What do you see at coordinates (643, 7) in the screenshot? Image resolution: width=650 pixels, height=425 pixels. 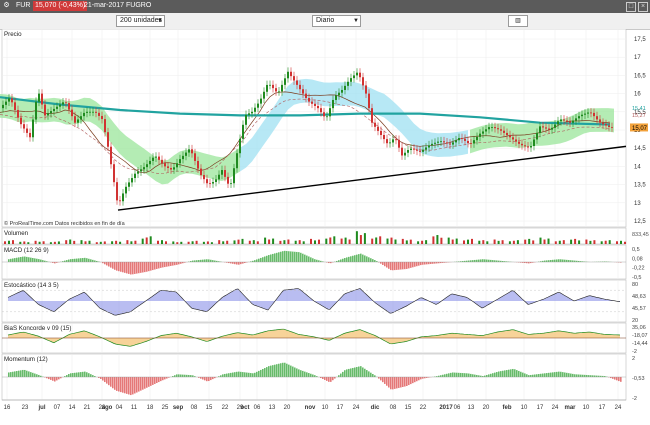 I see `close-icon: ×` at bounding box center [643, 7].